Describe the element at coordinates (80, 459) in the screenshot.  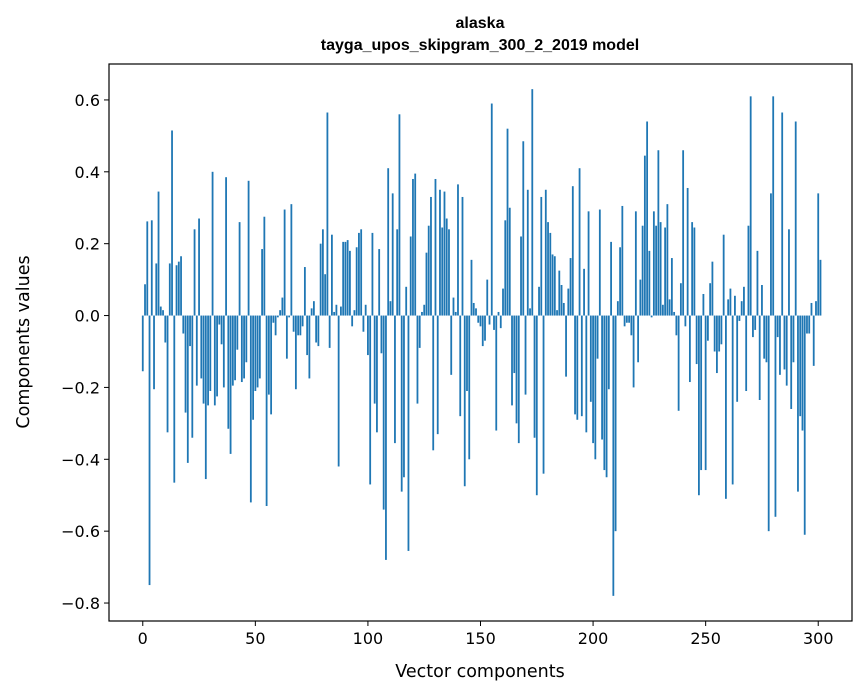
I see `y-tick-label: −0.4` at that location.